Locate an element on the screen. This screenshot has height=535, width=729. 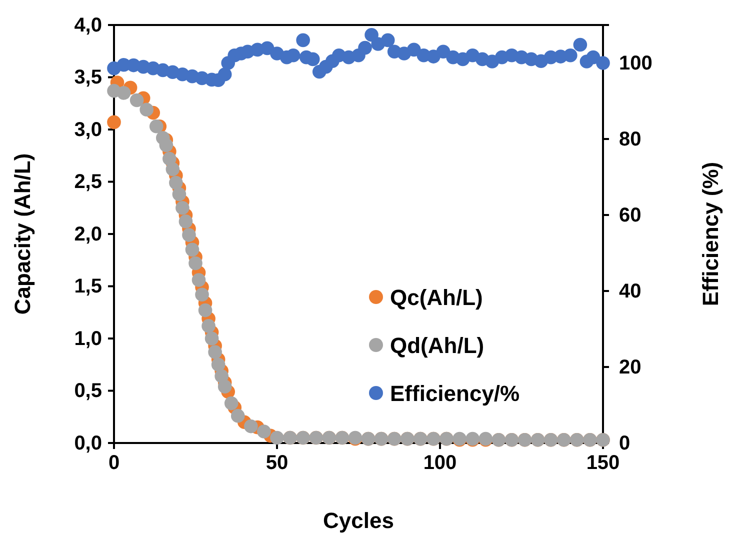
y2-tick-label: 80 is located at coordinates (630, 139).